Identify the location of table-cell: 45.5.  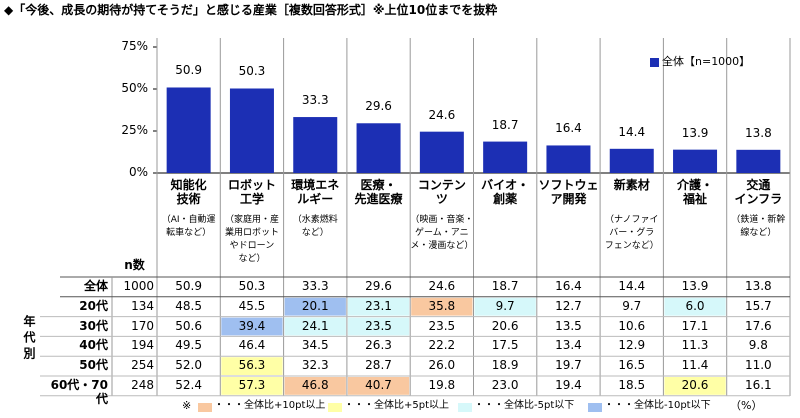
(252, 305).